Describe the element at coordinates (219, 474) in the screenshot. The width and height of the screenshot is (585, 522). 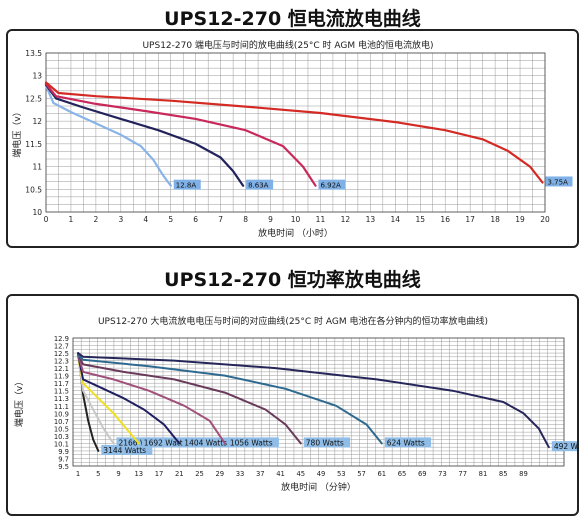
I see `x-tick-label: 29` at that location.